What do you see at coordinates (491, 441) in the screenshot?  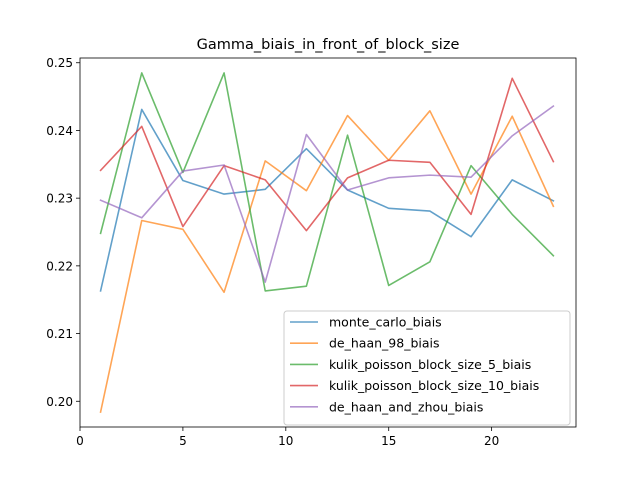 I see `x-tick-label: 20` at bounding box center [491, 441].